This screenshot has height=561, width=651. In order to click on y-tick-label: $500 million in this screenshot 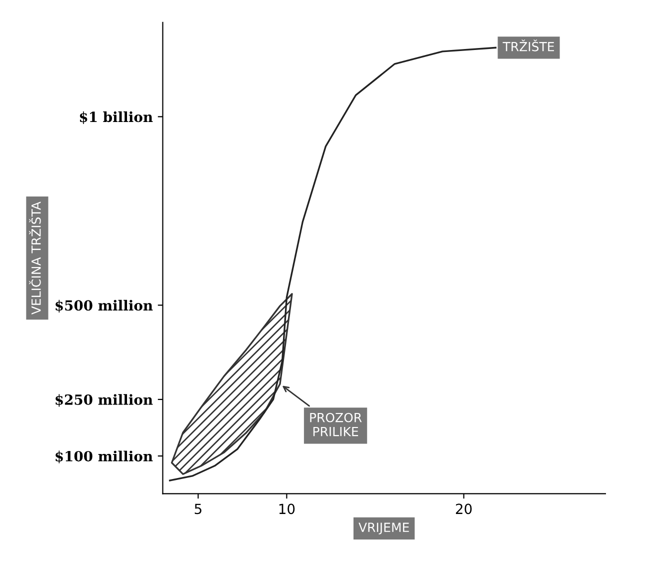, I will do `click(104, 306)`.